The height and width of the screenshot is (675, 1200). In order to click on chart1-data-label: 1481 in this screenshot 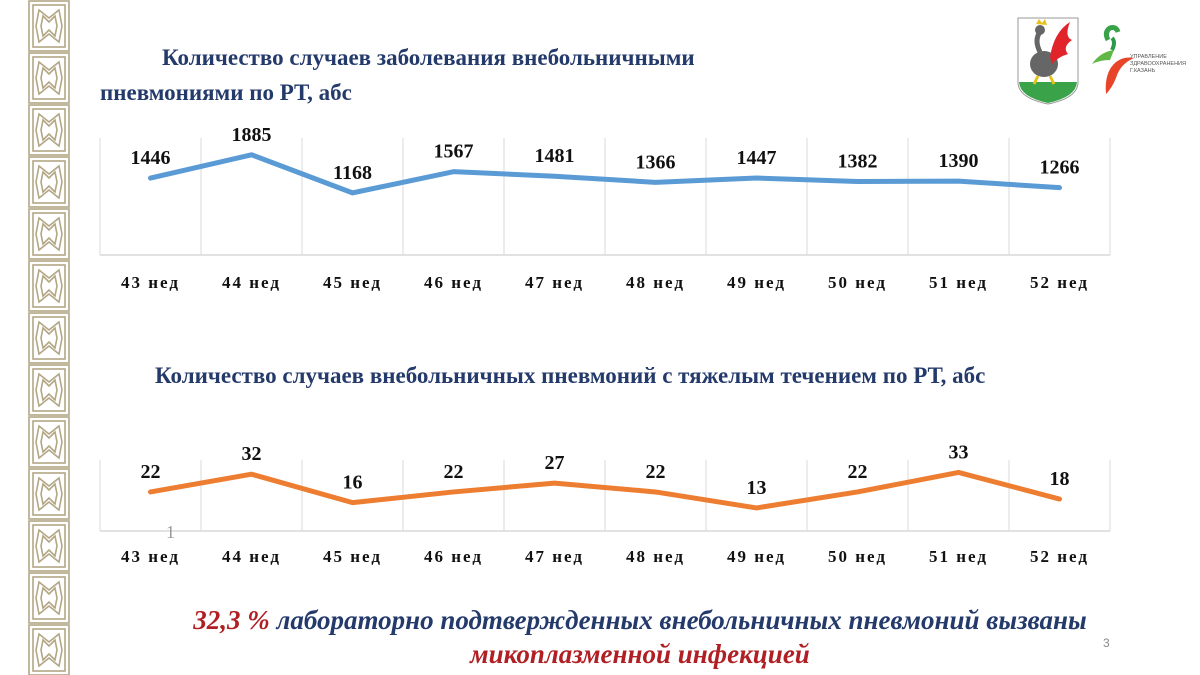, I will do `click(555, 156)`.